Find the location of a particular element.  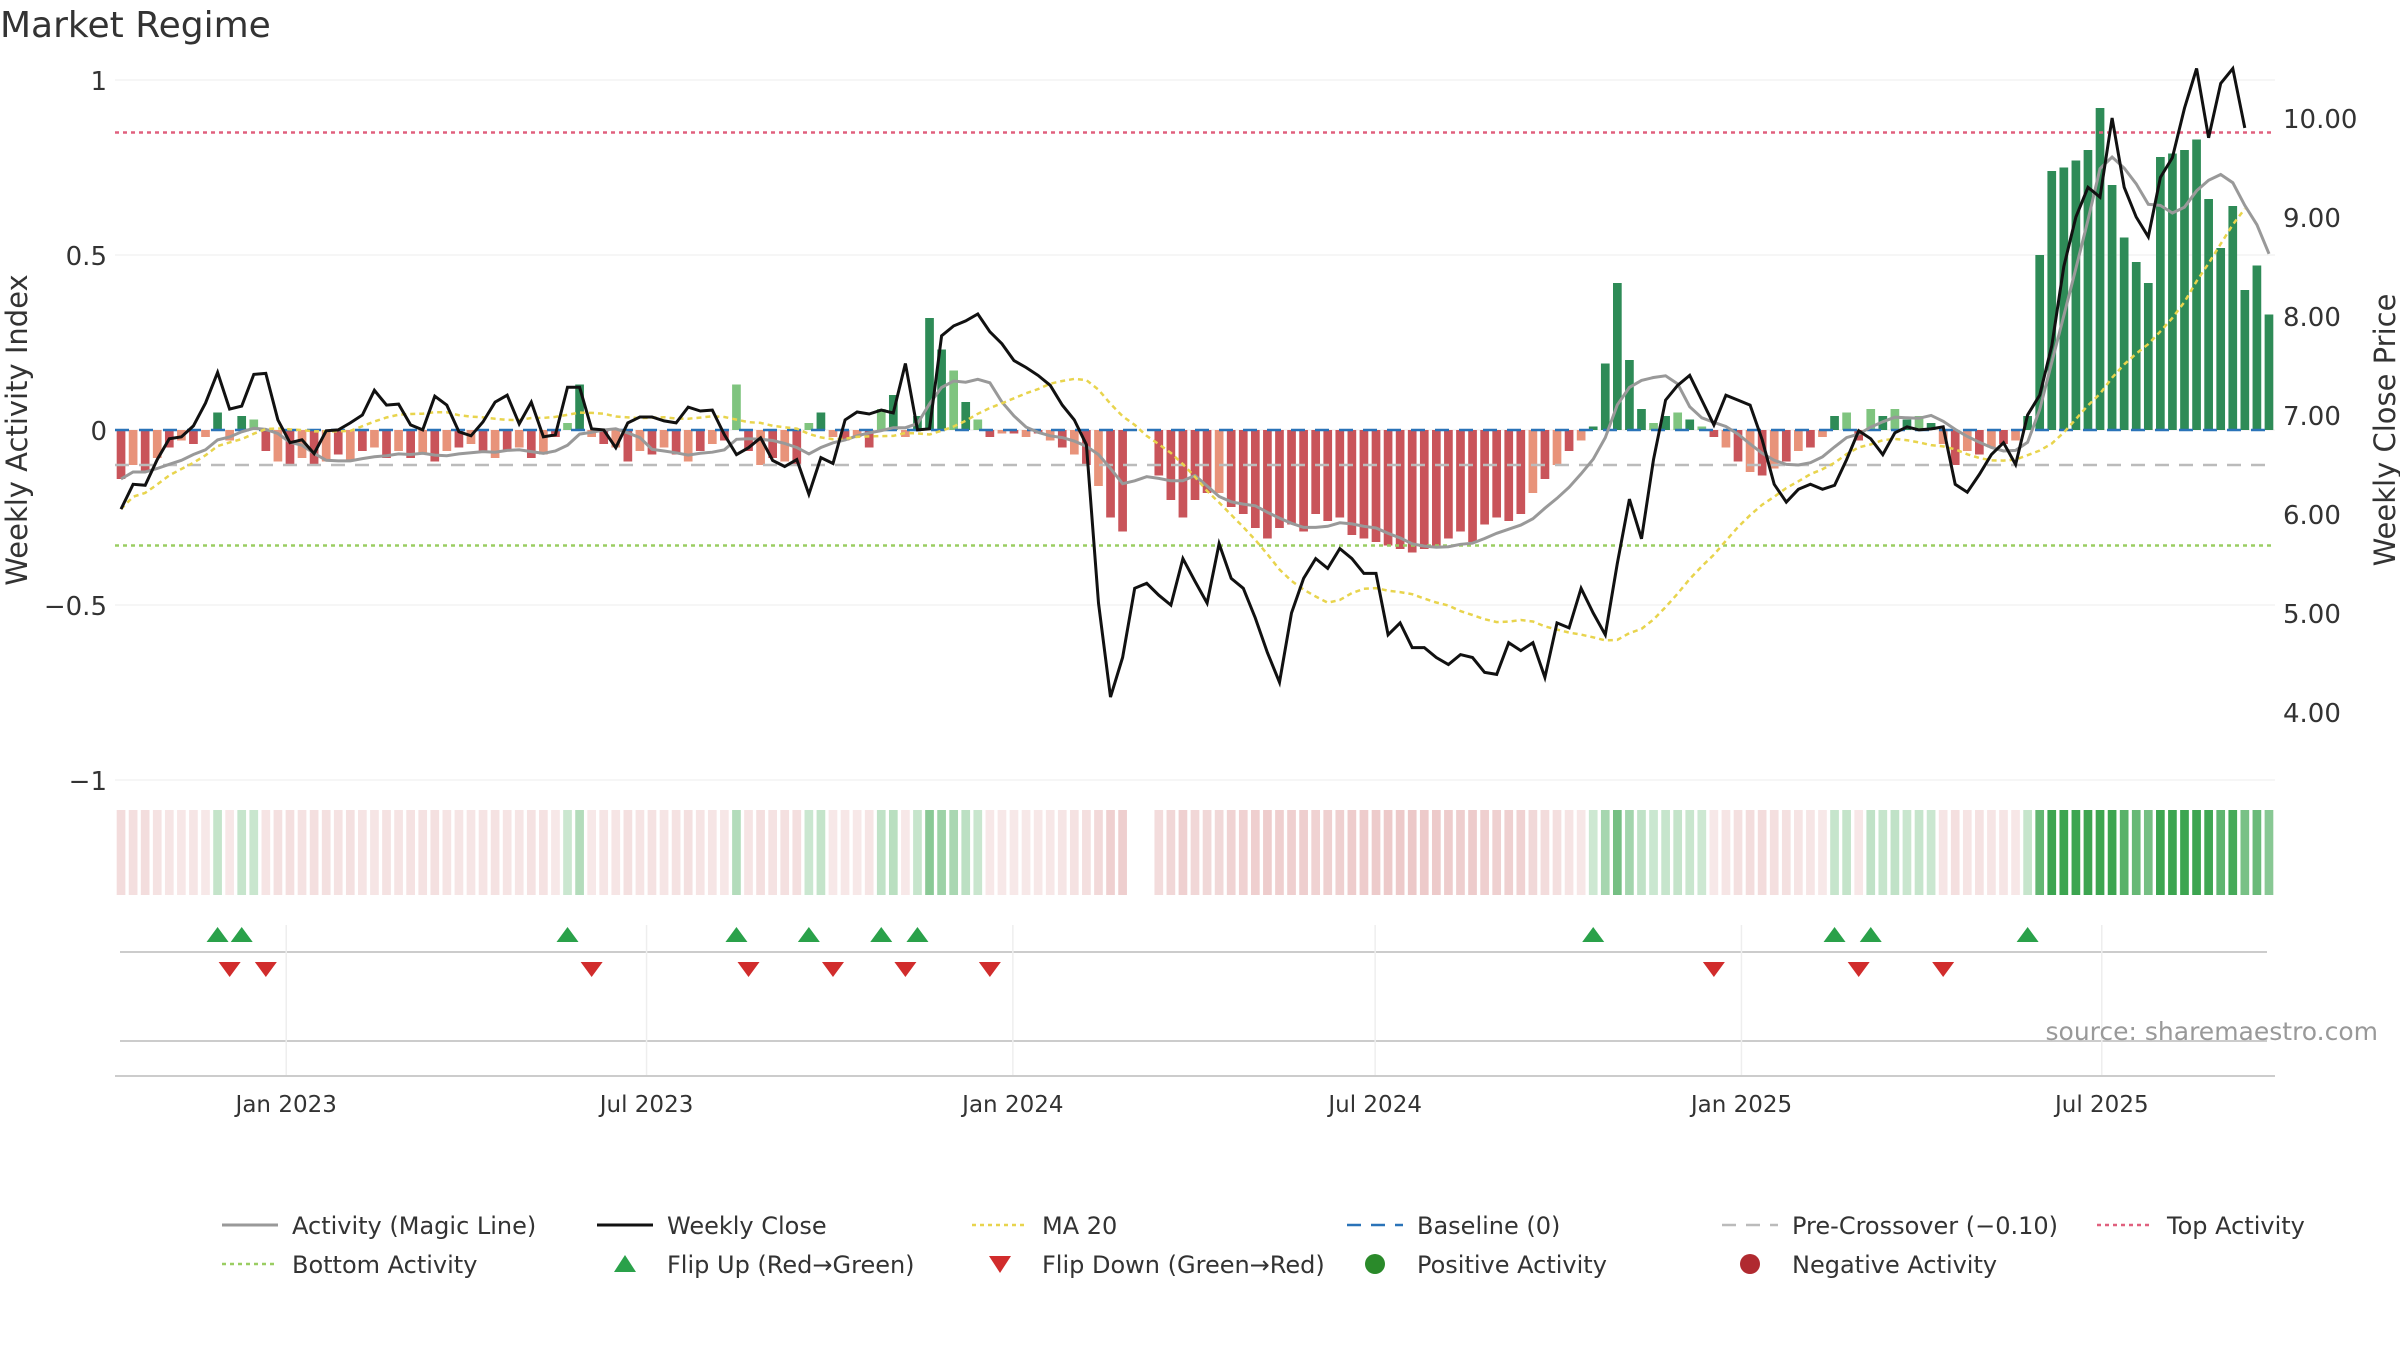

y-tick-label-right: 10.00 is located at coordinates (2320, 120).